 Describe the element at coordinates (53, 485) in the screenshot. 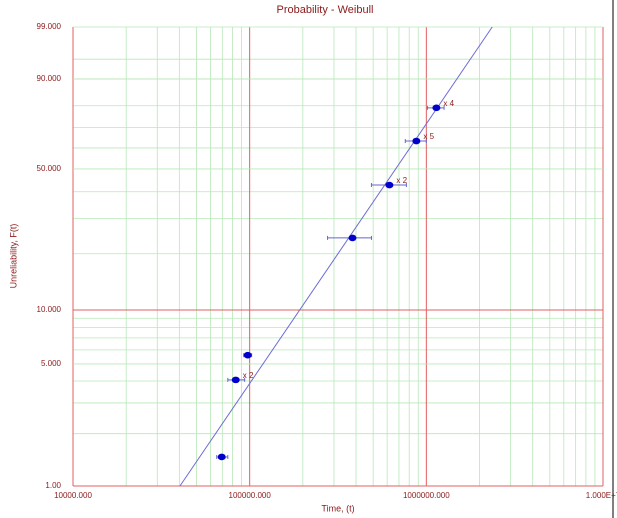

I see `y-tick-label: 1.00` at that location.